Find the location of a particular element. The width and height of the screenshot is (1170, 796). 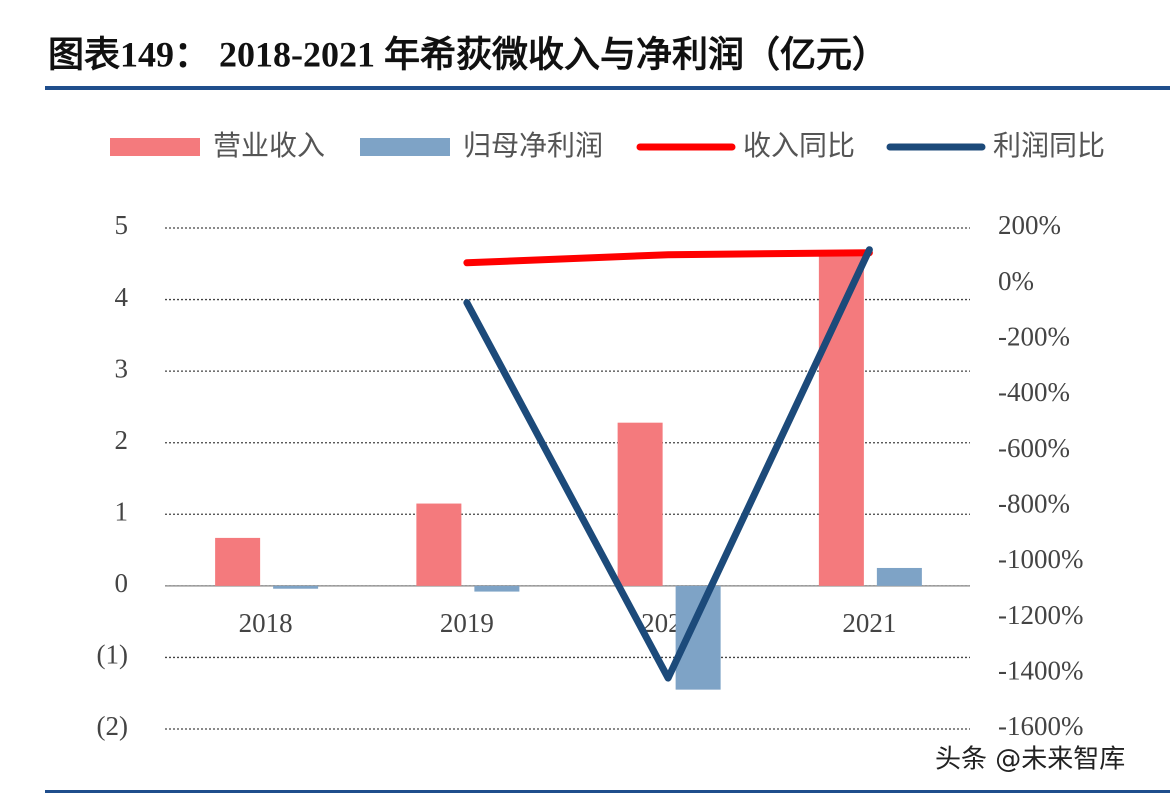

bottom-rule is located at coordinates (607, 791).